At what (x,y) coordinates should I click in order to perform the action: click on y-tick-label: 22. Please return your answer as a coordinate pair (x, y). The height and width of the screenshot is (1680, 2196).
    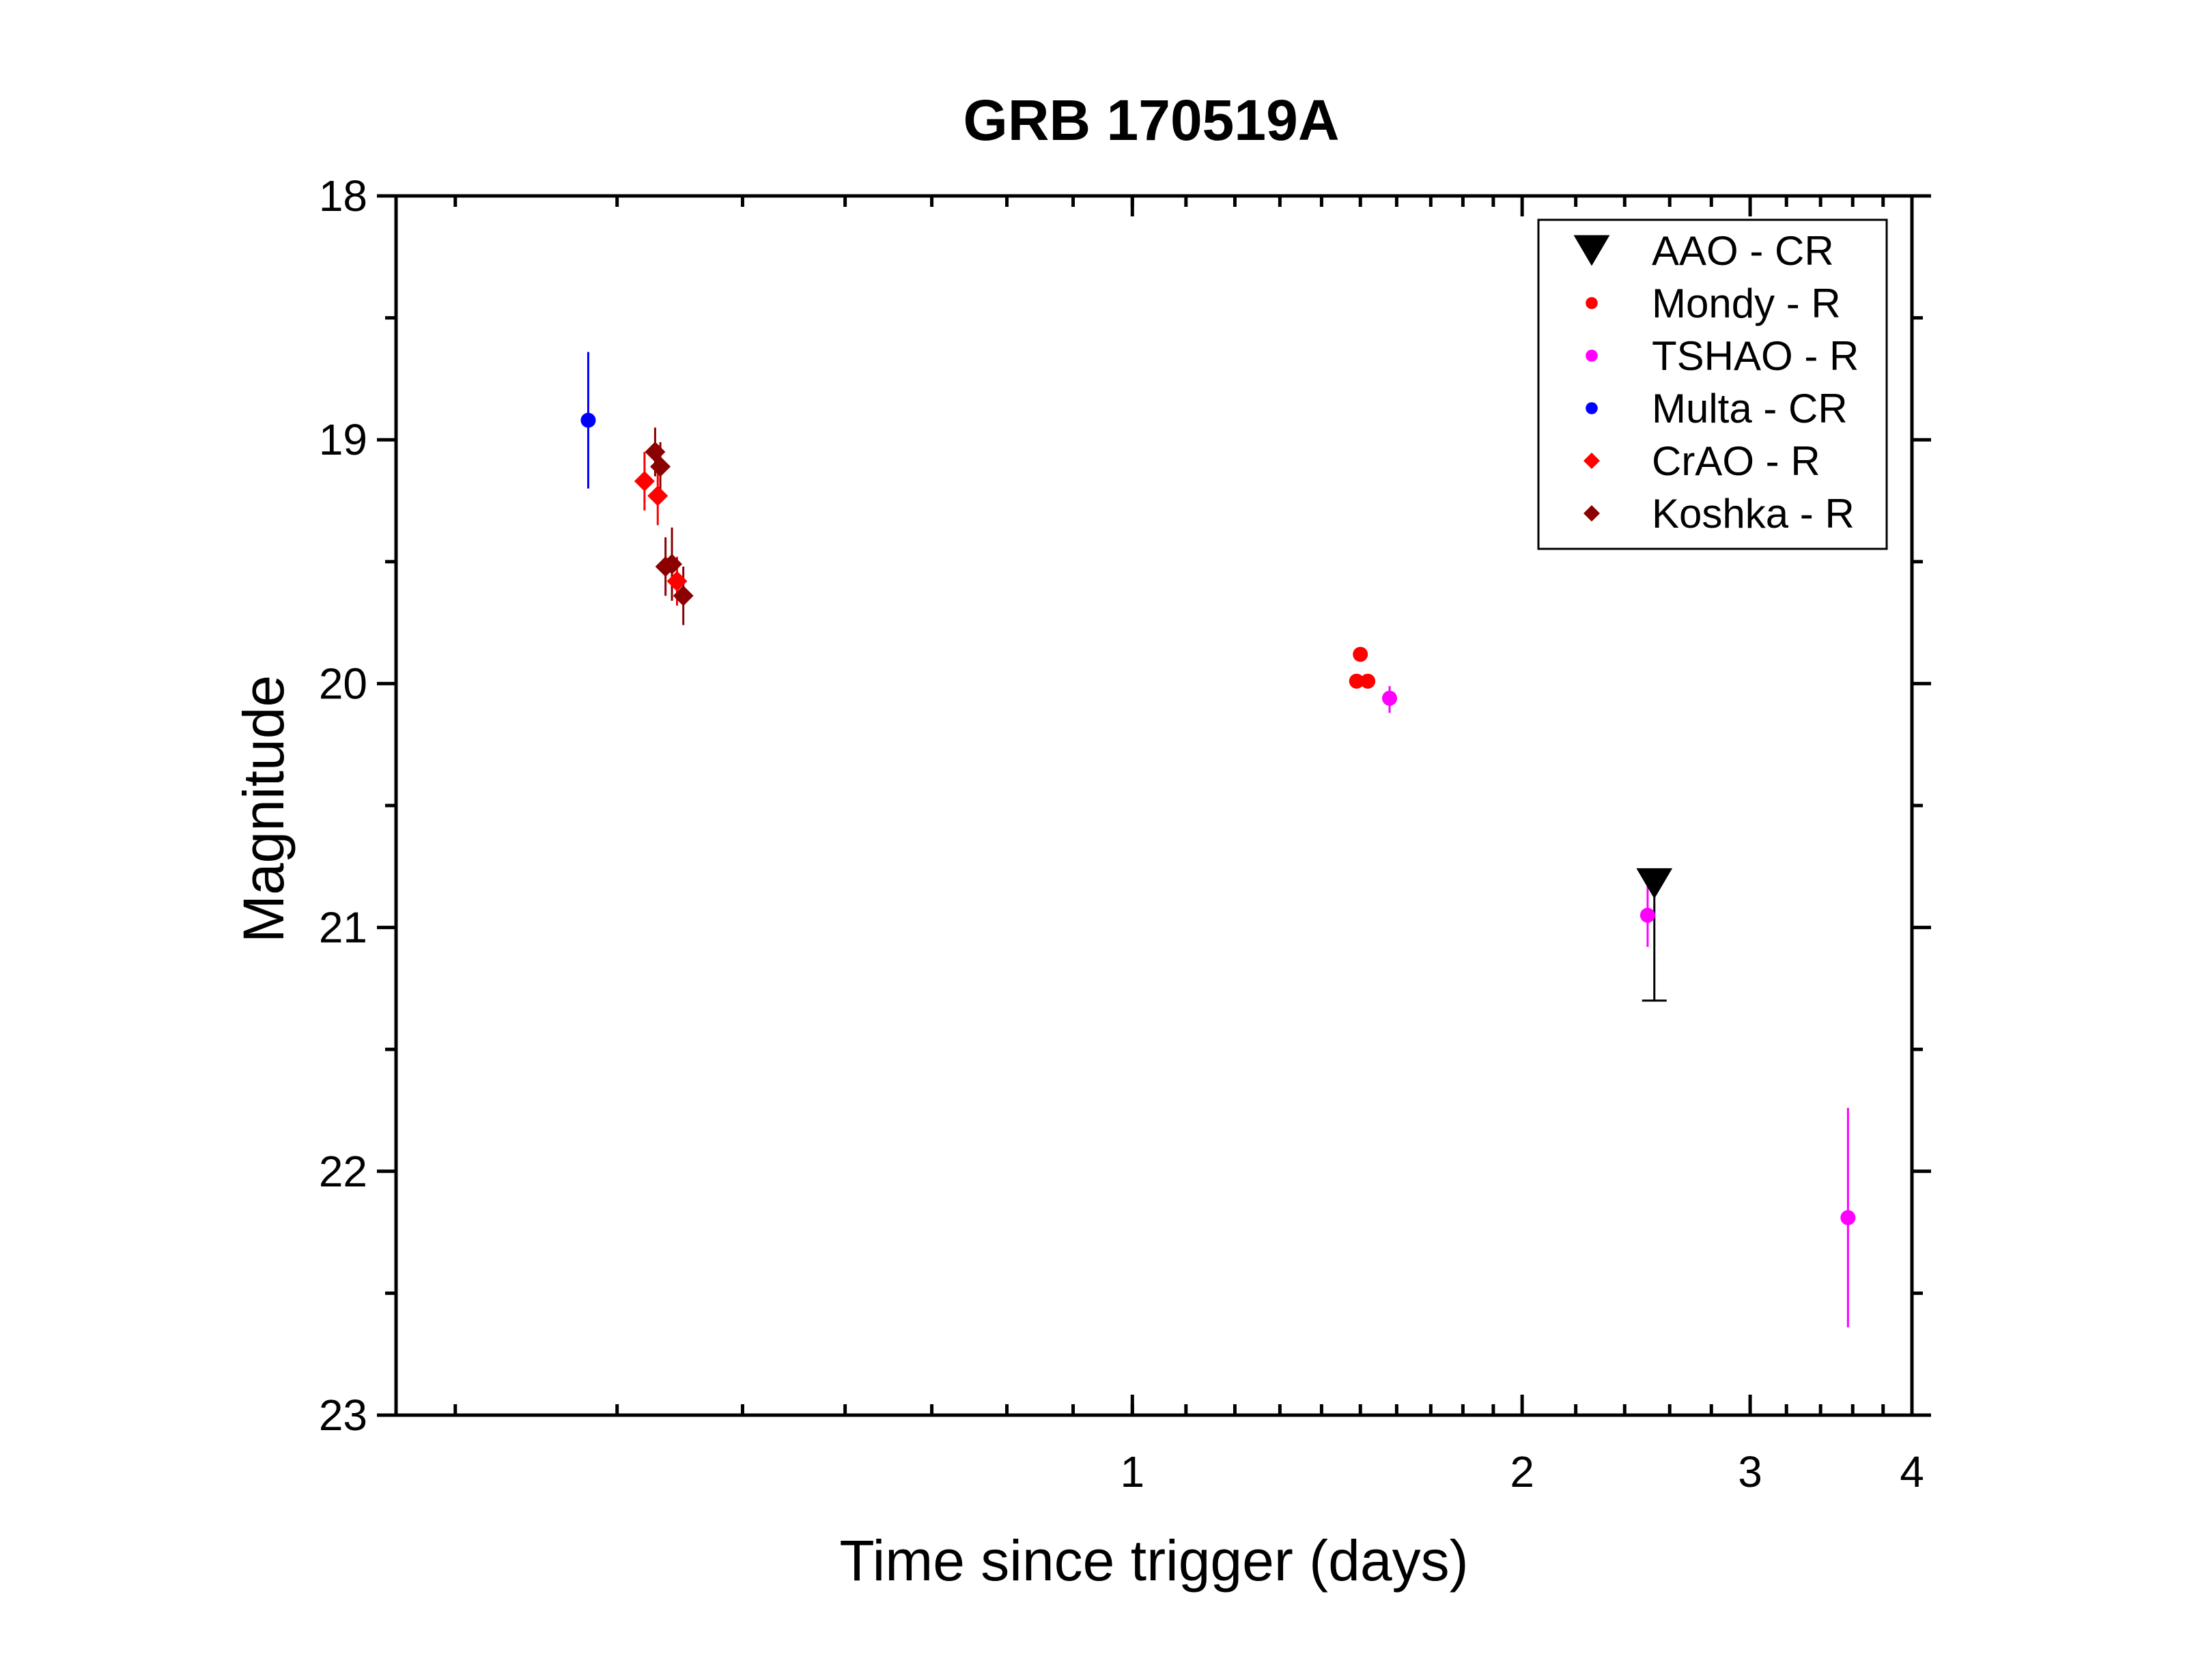
    Looking at the image, I should click on (343, 1171).